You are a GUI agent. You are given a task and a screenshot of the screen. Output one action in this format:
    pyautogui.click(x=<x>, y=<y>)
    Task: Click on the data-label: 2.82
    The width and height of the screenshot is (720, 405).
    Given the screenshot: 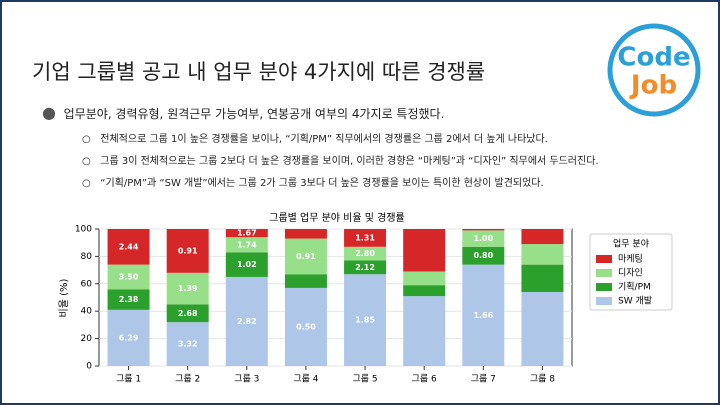 What is the action you would take?
    pyautogui.click(x=247, y=321)
    